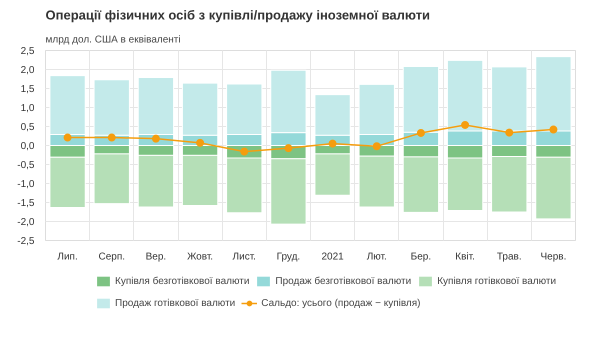 Image resolution: width=600 pixels, height=350 pixels. Describe the element at coordinates (67, 257) in the screenshot. I see `x-tick-label: Лип.` at that location.